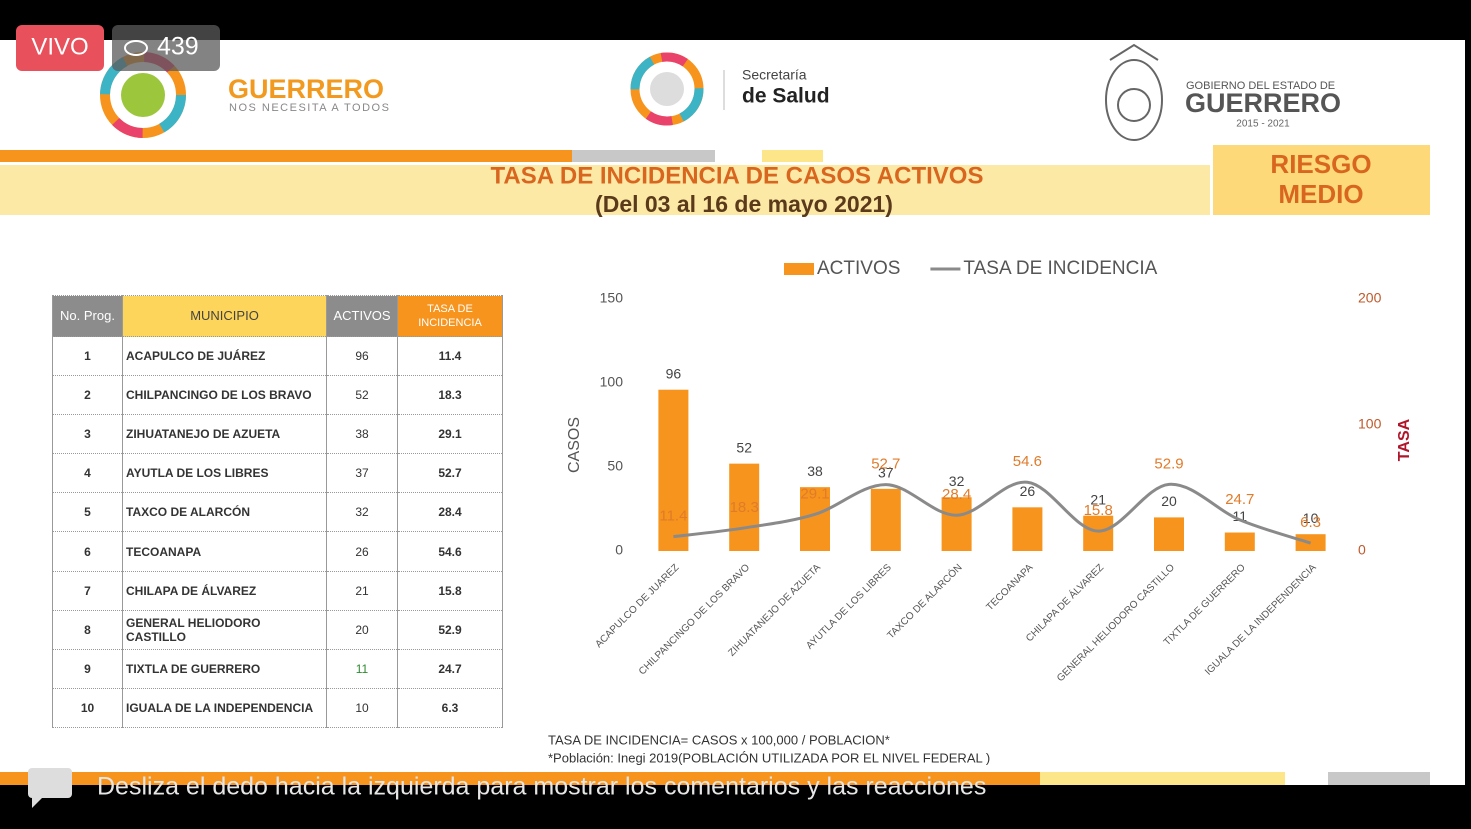 This screenshot has height=829, width=1471. Describe the element at coordinates (774, 75) in the screenshot. I see `health-line1: Secretaría` at that location.